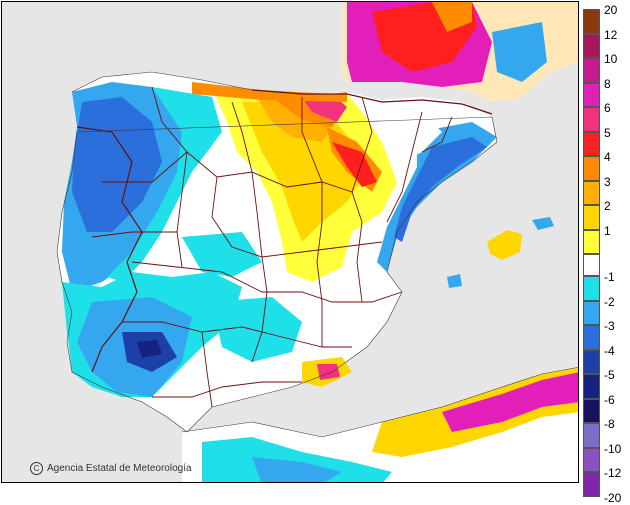  What do you see at coordinates (611, 59) in the screenshot?
I see `legend-label: 10` at bounding box center [611, 59].